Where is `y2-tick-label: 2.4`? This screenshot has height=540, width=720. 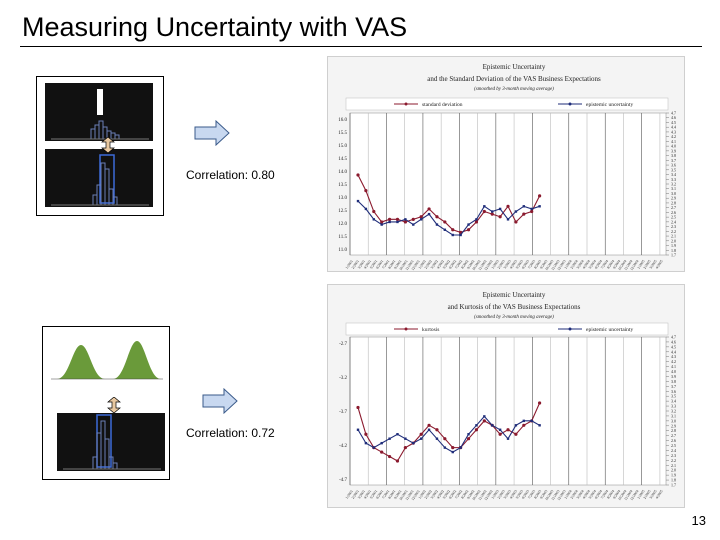
y2-tick-label: 2.4 is located at coordinates (673, 450).